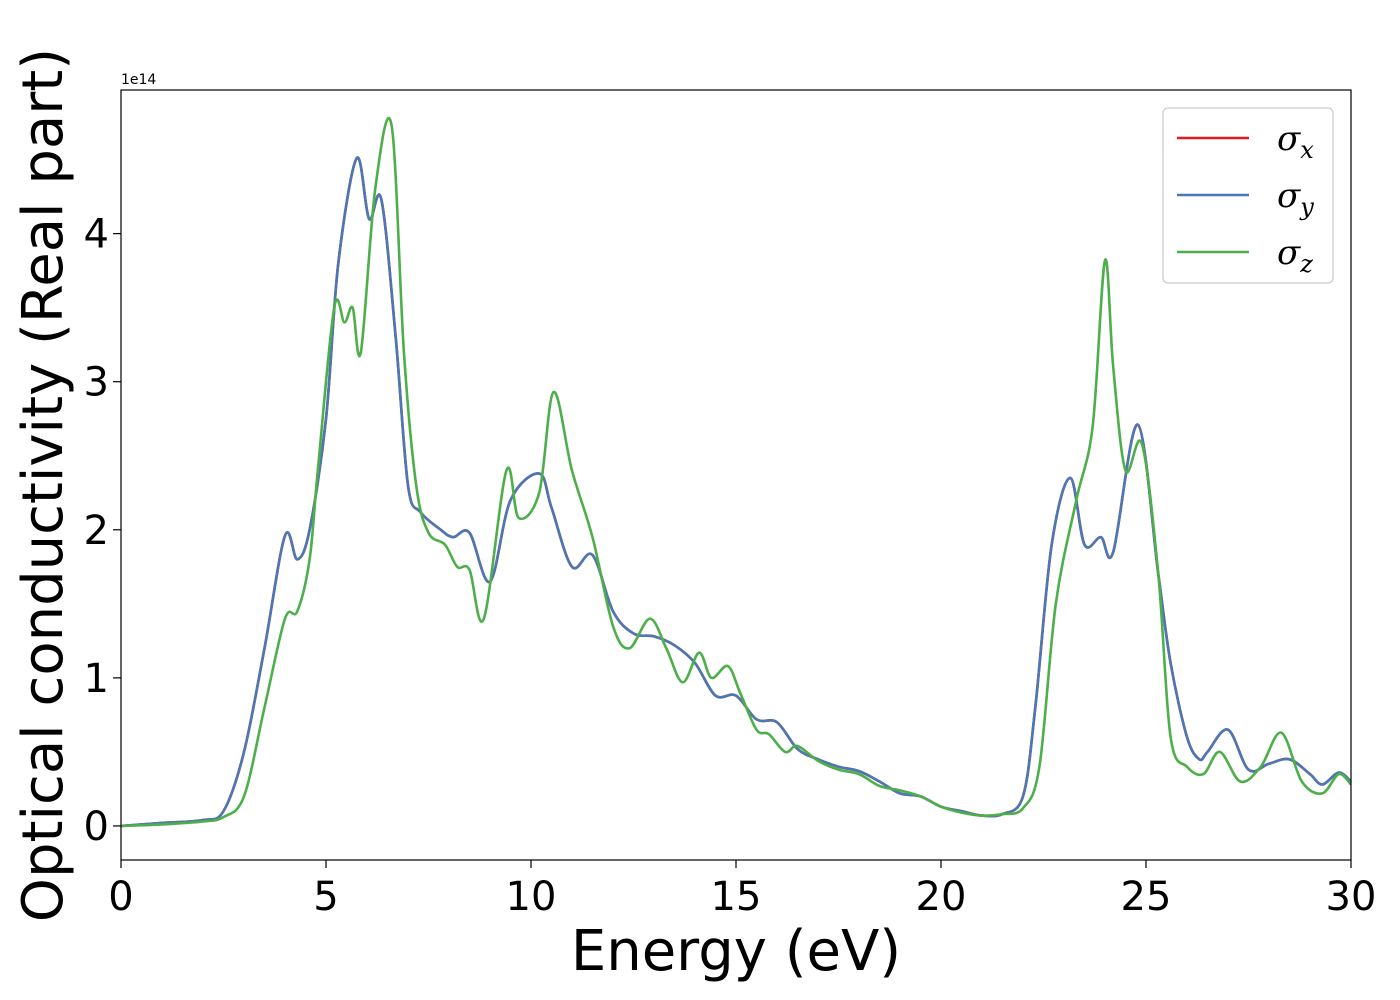 The image size is (1400, 1000). I want to click on y-tick-label: 1, so click(96, 679).